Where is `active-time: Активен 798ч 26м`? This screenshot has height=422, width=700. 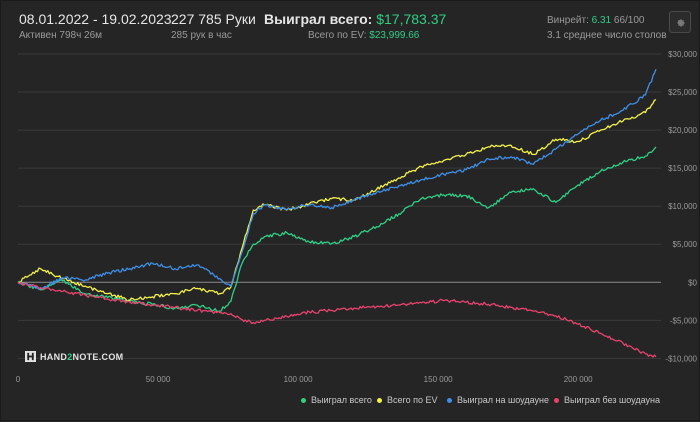
active-time: Активен 798ч 26м is located at coordinates (61, 35).